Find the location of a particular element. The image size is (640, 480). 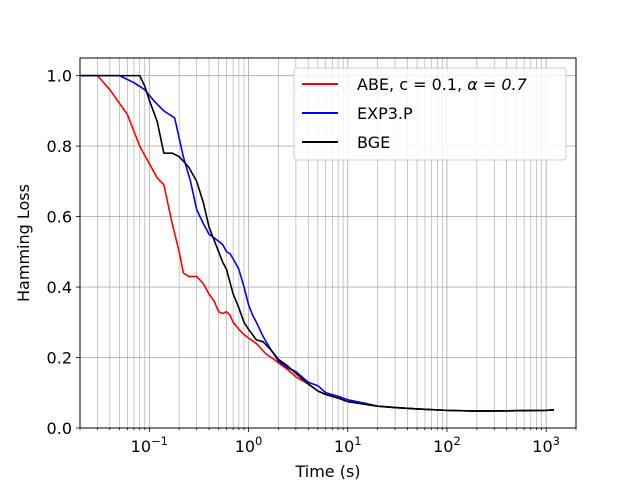

x-tick-label: 10² is located at coordinates (447, 445).